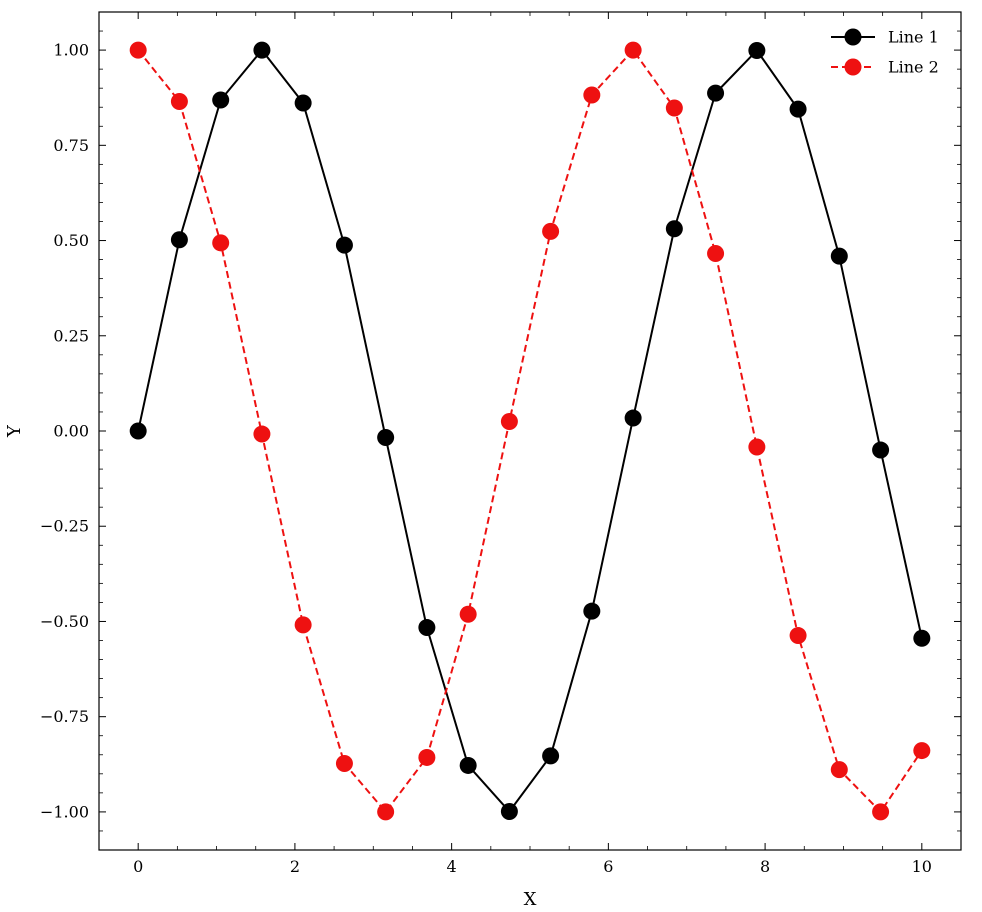 Image resolution: width=982 pixels, height=912 pixels. I want to click on y-tick-label: 0.75, so click(71, 145).